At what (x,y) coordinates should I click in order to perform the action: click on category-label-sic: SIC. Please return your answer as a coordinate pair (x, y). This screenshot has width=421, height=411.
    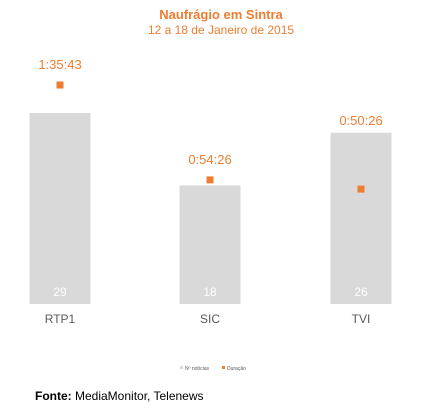
    Looking at the image, I should click on (210, 319).